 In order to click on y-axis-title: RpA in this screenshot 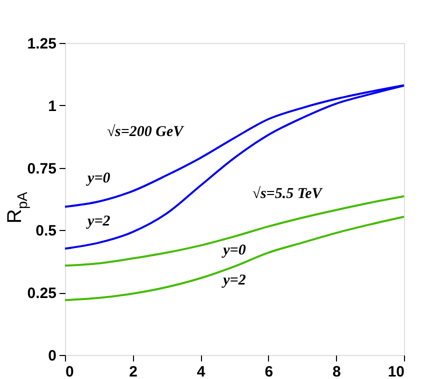, I will do `click(17, 207)`.